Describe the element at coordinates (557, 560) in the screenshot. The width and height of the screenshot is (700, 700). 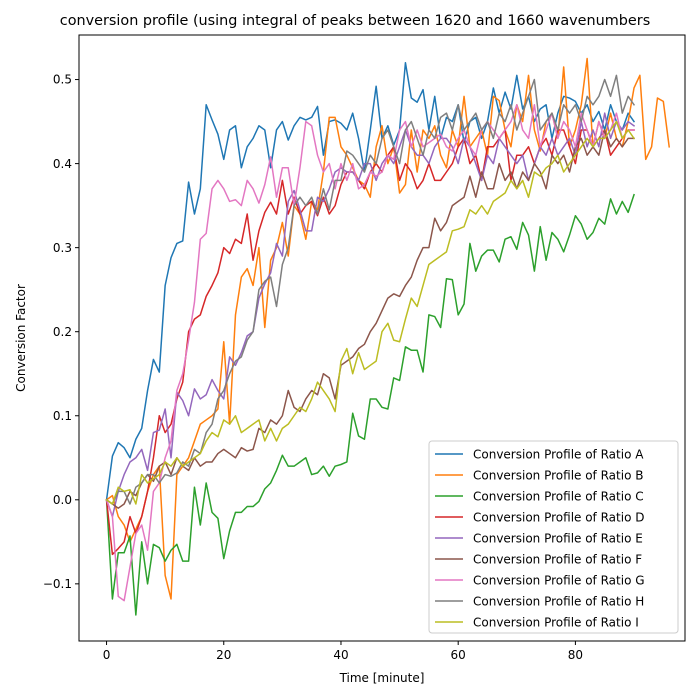
I see `legend-label: Conversion Profile of Ratio F` at that location.